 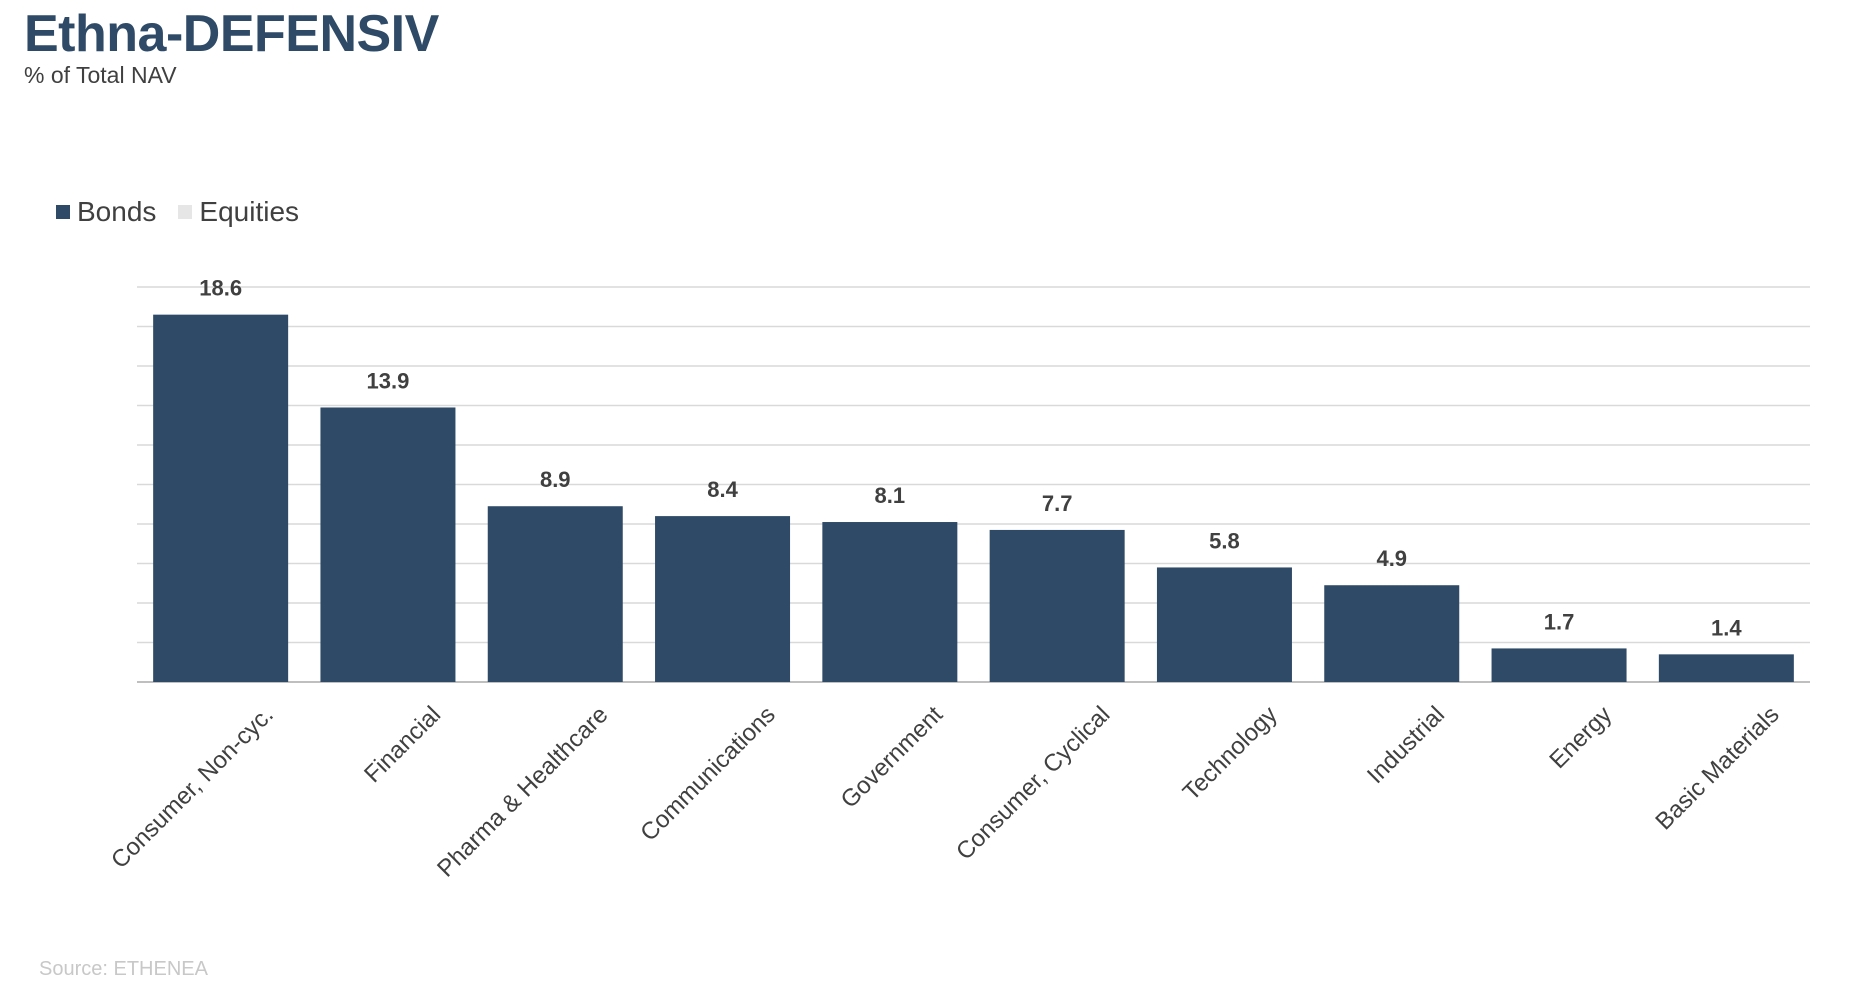 I want to click on category-label: Communications, so click(x=707, y=773).